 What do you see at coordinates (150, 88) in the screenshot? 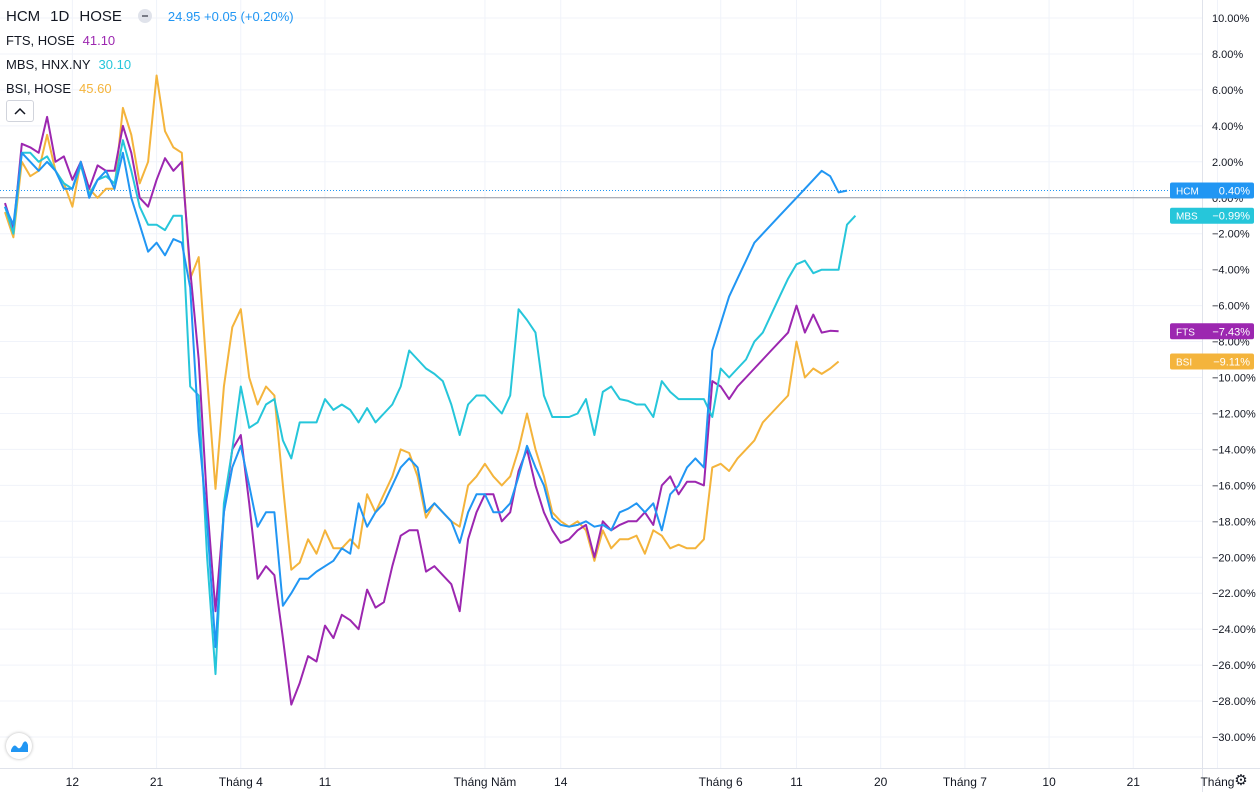
I see `legend-item-bsi: BSI, HOSE 45.60` at bounding box center [150, 88].